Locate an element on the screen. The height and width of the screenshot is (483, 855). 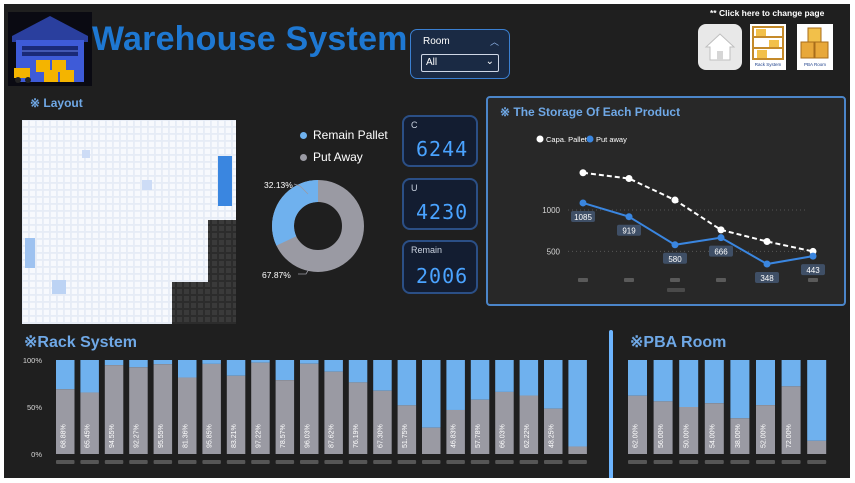
rack-shelf-icon is located at coordinates (768, 47).